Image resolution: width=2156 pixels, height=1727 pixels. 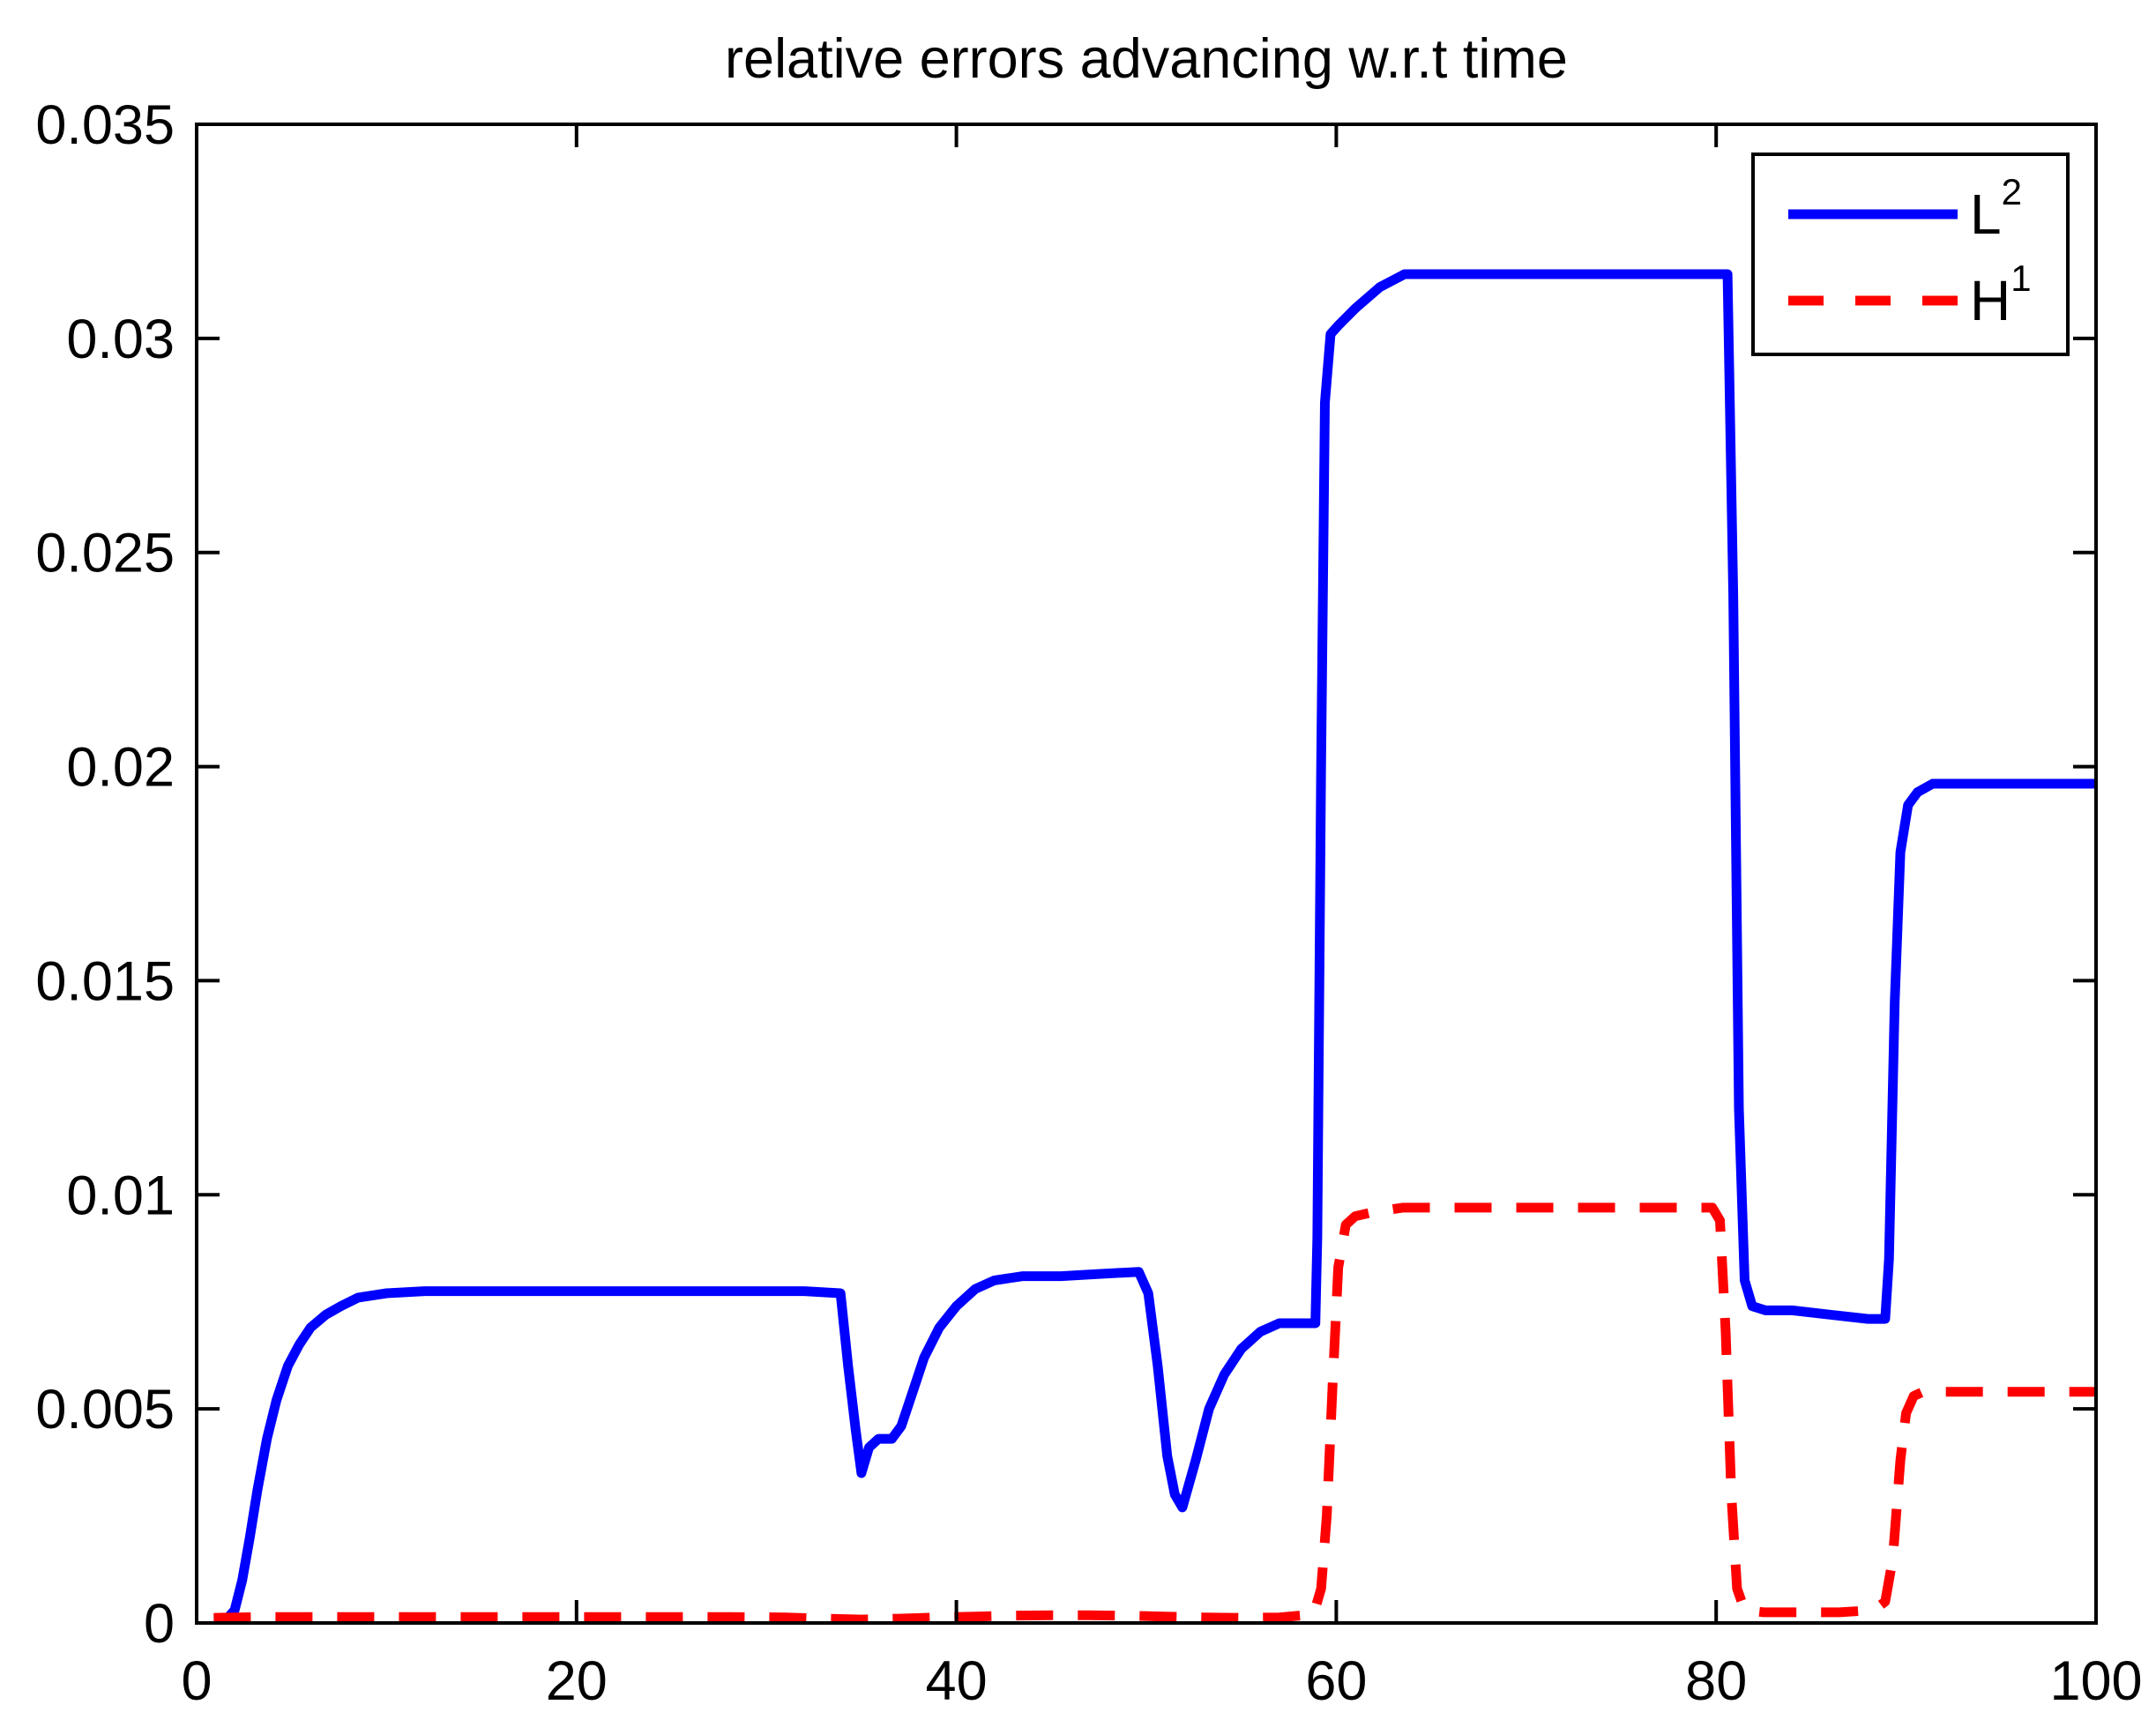 What do you see at coordinates (196, 1681) in the screenshot?
I see `x-tick-label: 0` at bounding box center [196, 1681].